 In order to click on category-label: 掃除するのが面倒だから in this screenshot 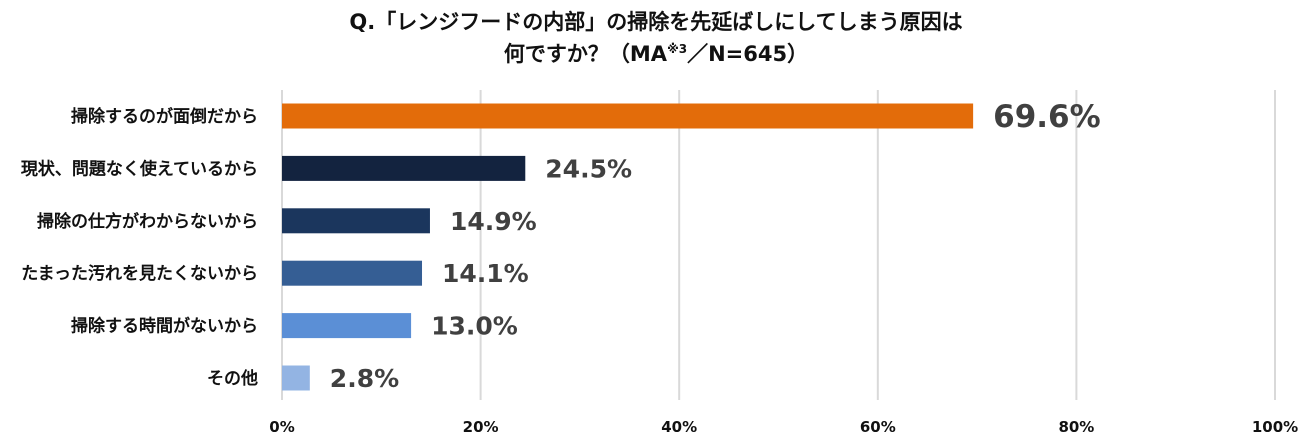, I will do `click(164, 116)`.